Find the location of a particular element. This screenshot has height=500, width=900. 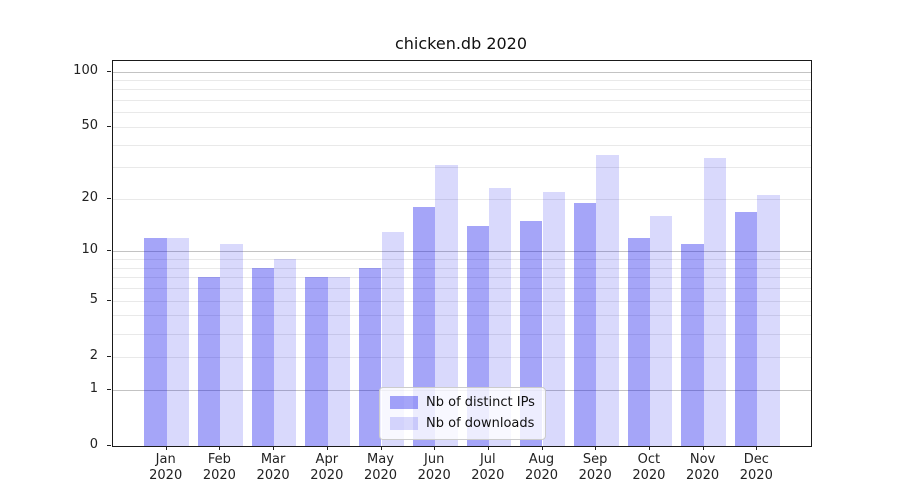

legend-item-downloads: Nb of downloads is located at coordinates (462, 423).